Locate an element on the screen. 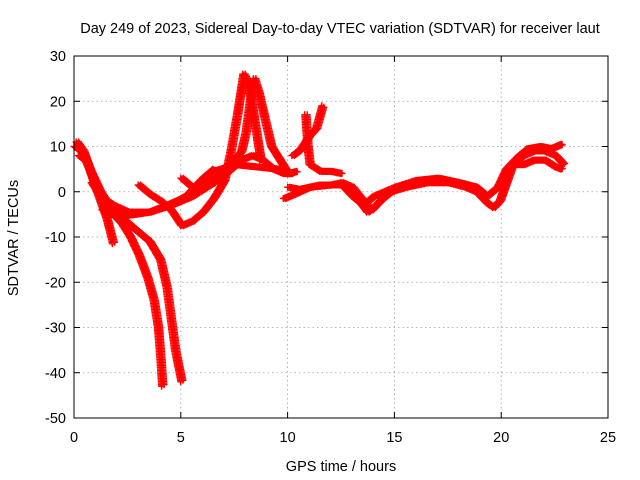 The image size is (640, 480). x-axis-label: GPS time / hours is located at coordinates (341, 467).